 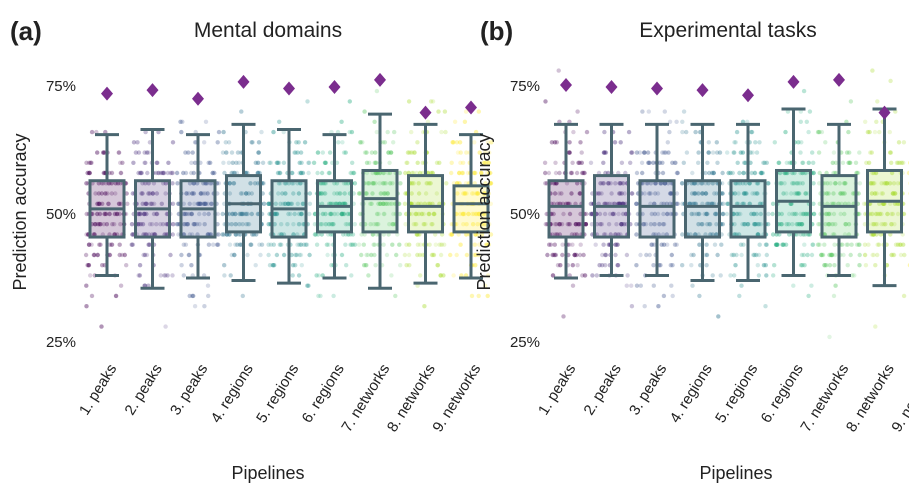 I want to click on boxes-b, so click(x=725, y=197).